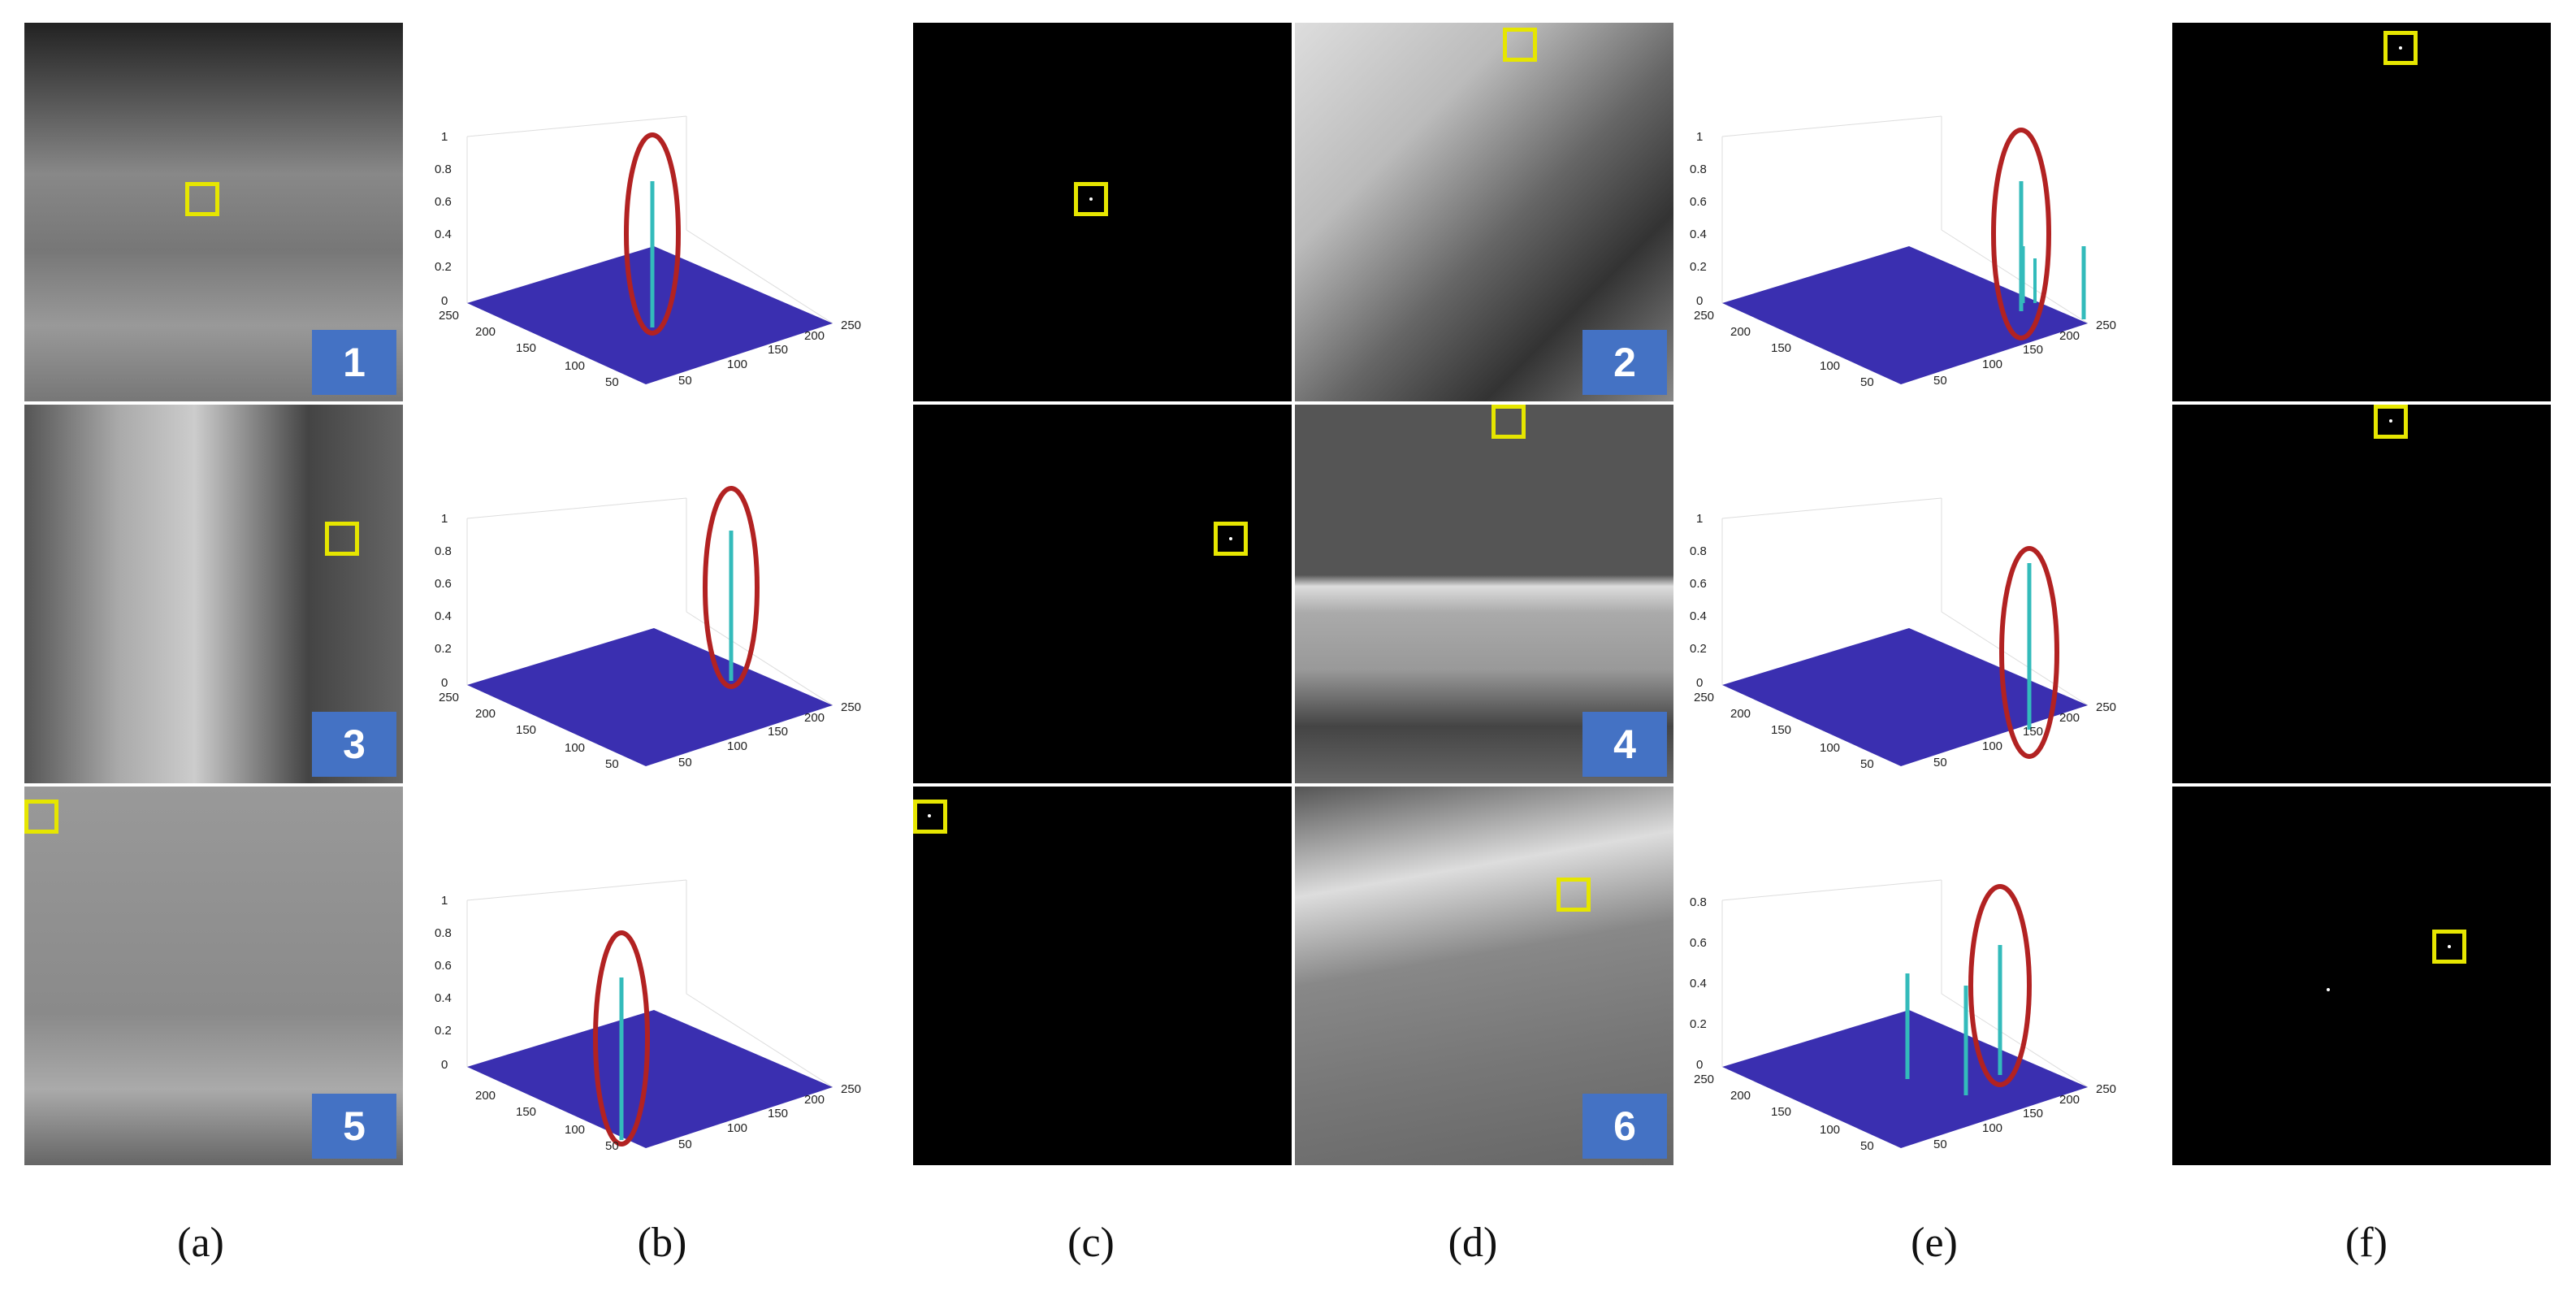  What do you see at coordinates (1473, 1243) in the screenshot?
I see `subfigure-label-d: (d)` at bounding box center [1473, 1243].